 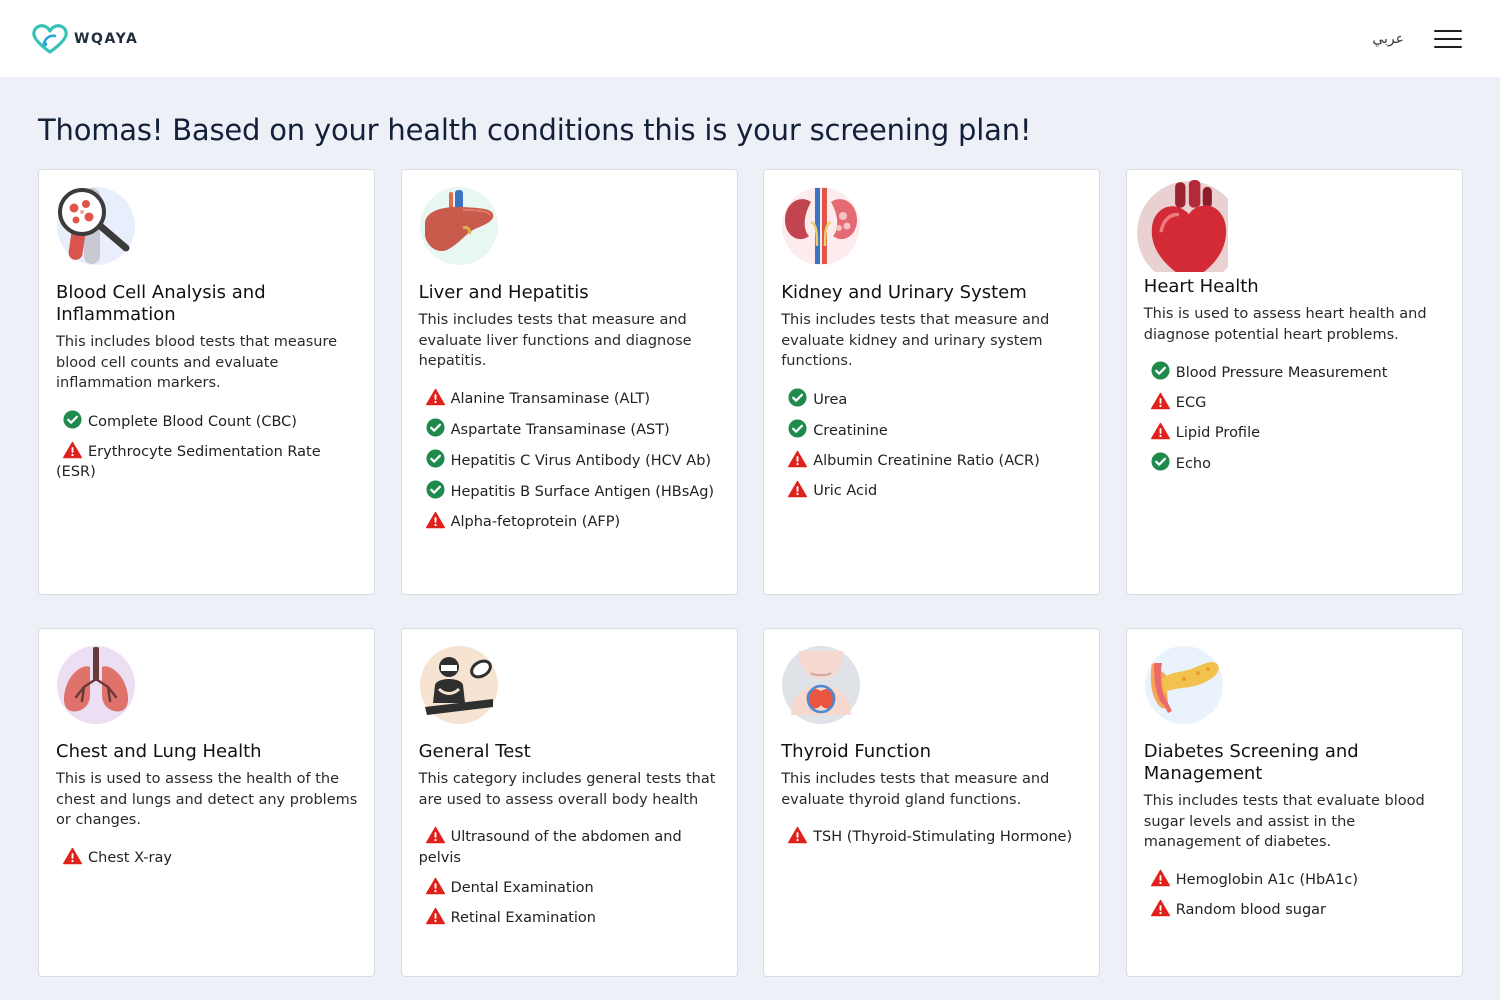 I want to click on test-item: Hepatitis C Virus Antibody (HCV Ab), so click(x=570, y=460).